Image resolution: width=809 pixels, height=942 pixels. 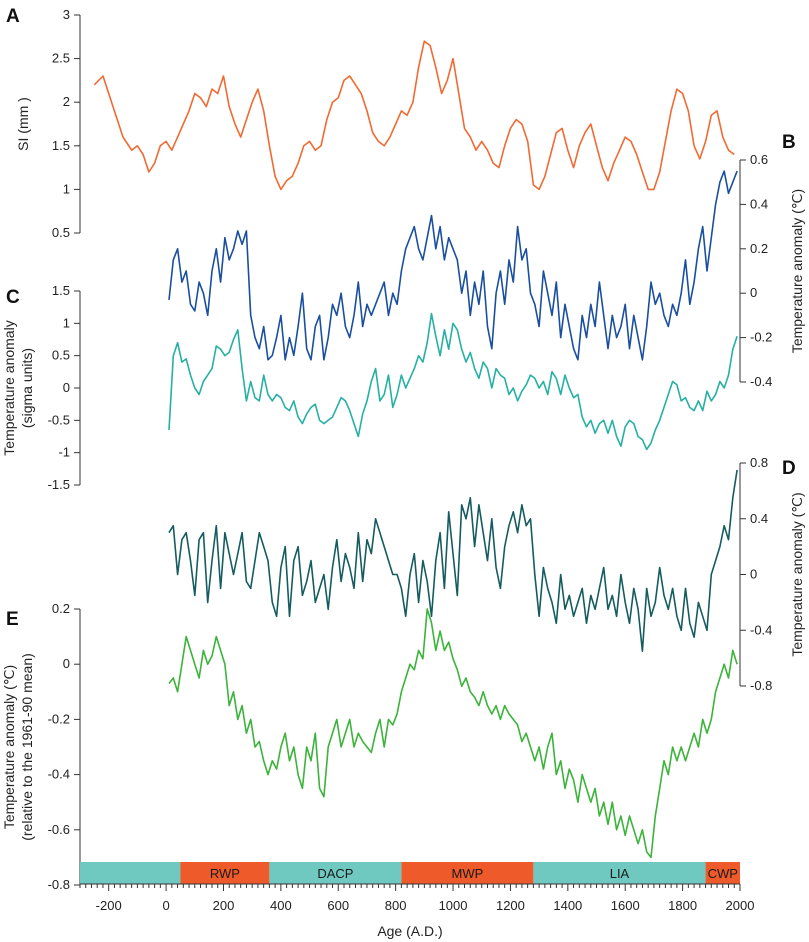 What do you see at coordinates (59, 829) in the screenshot?
I see `y-tick-label: -0.6` at bounding box center [59, 829].